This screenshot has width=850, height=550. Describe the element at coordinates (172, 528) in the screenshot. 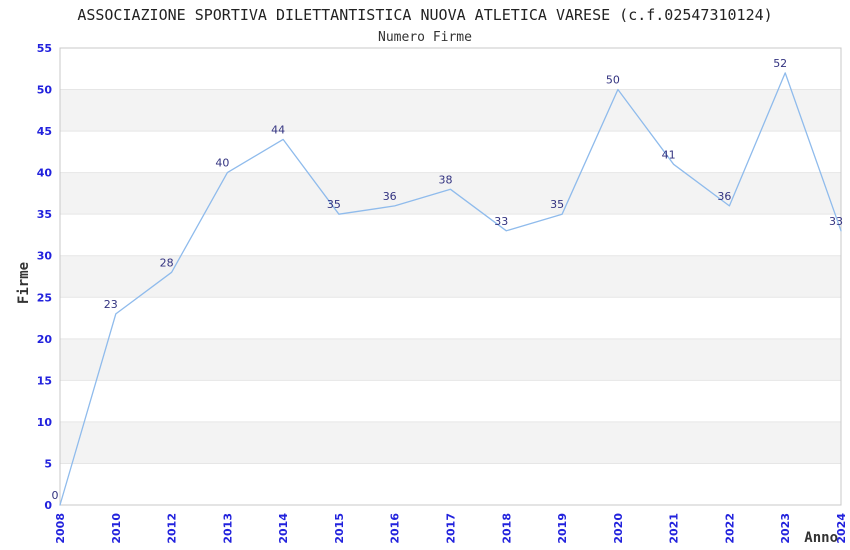

I see `x-tick-label: 2012` at that location.